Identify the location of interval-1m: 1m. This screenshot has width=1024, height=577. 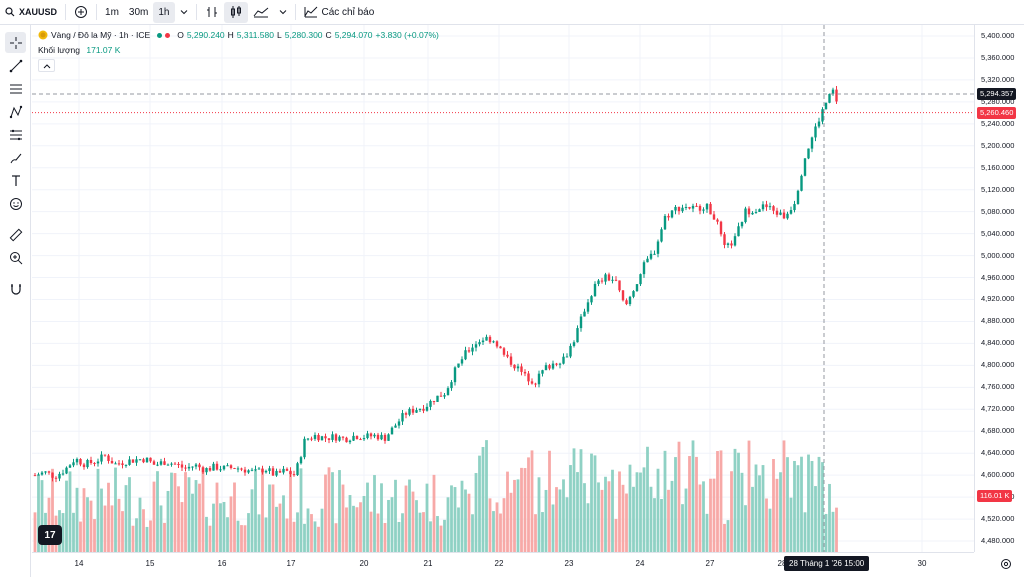
(112, 12).